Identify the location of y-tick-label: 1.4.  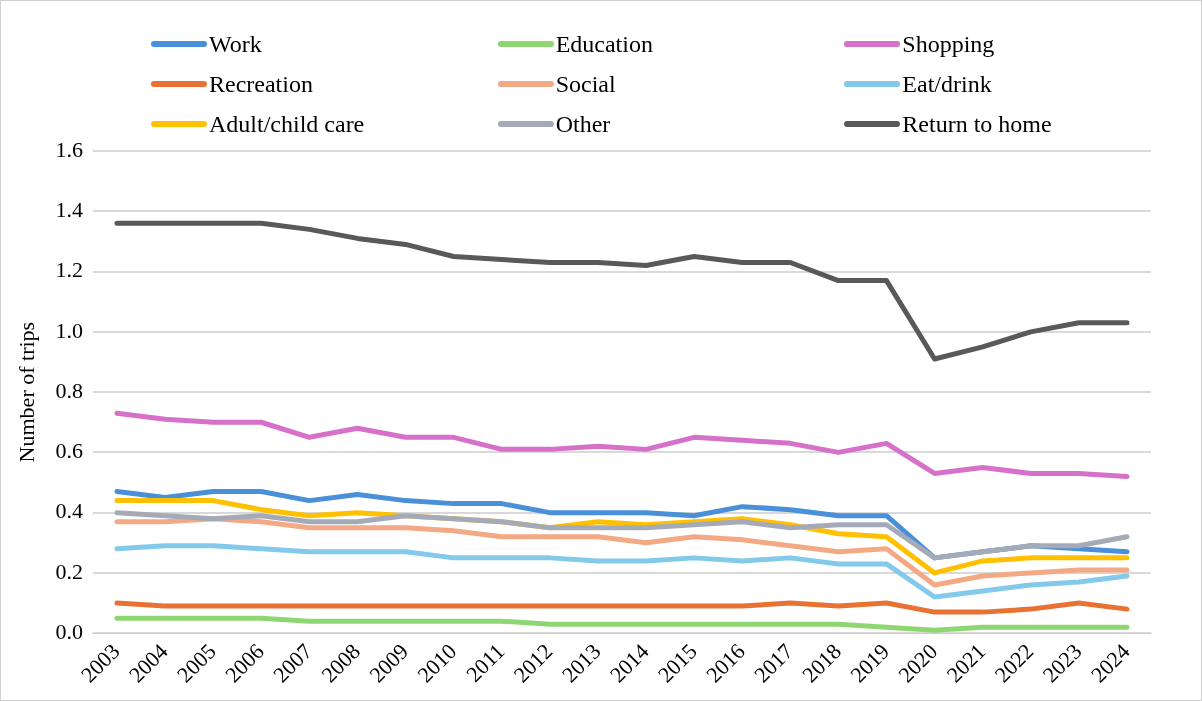
(69, 210).